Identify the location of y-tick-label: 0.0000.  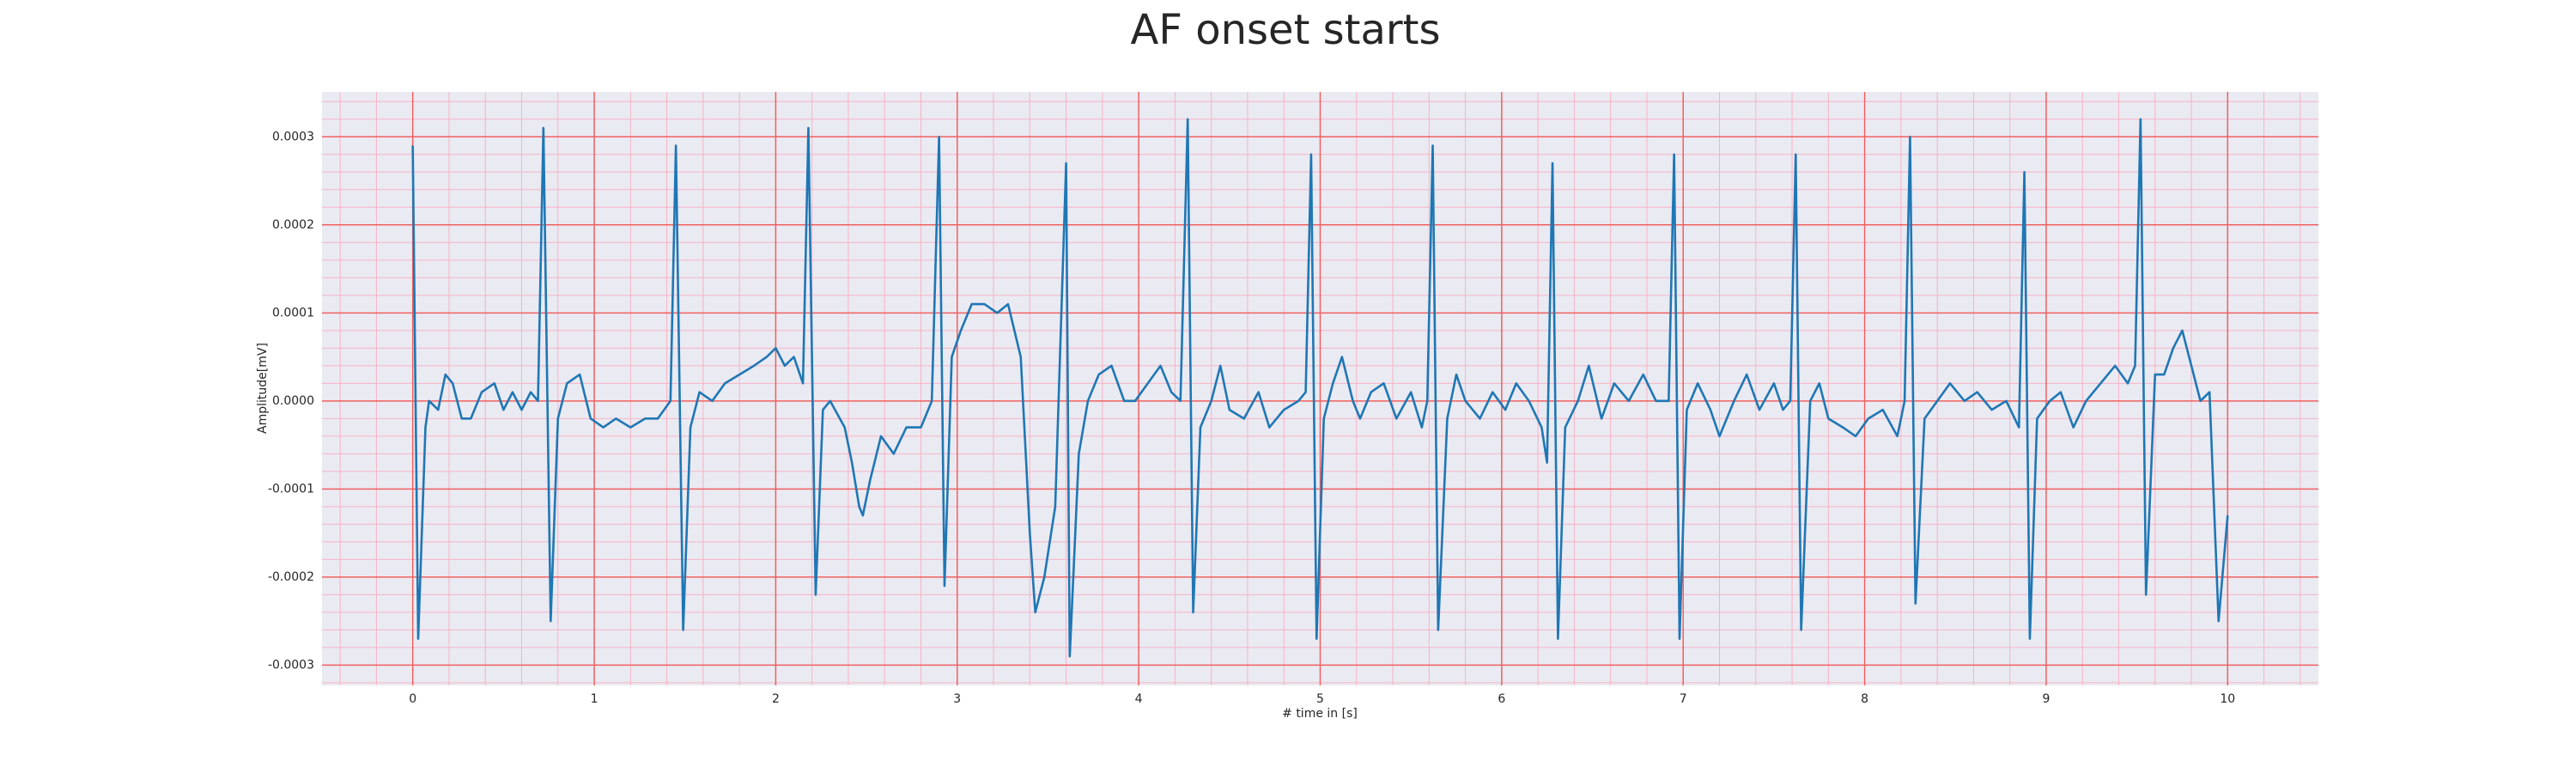
(293, 401).